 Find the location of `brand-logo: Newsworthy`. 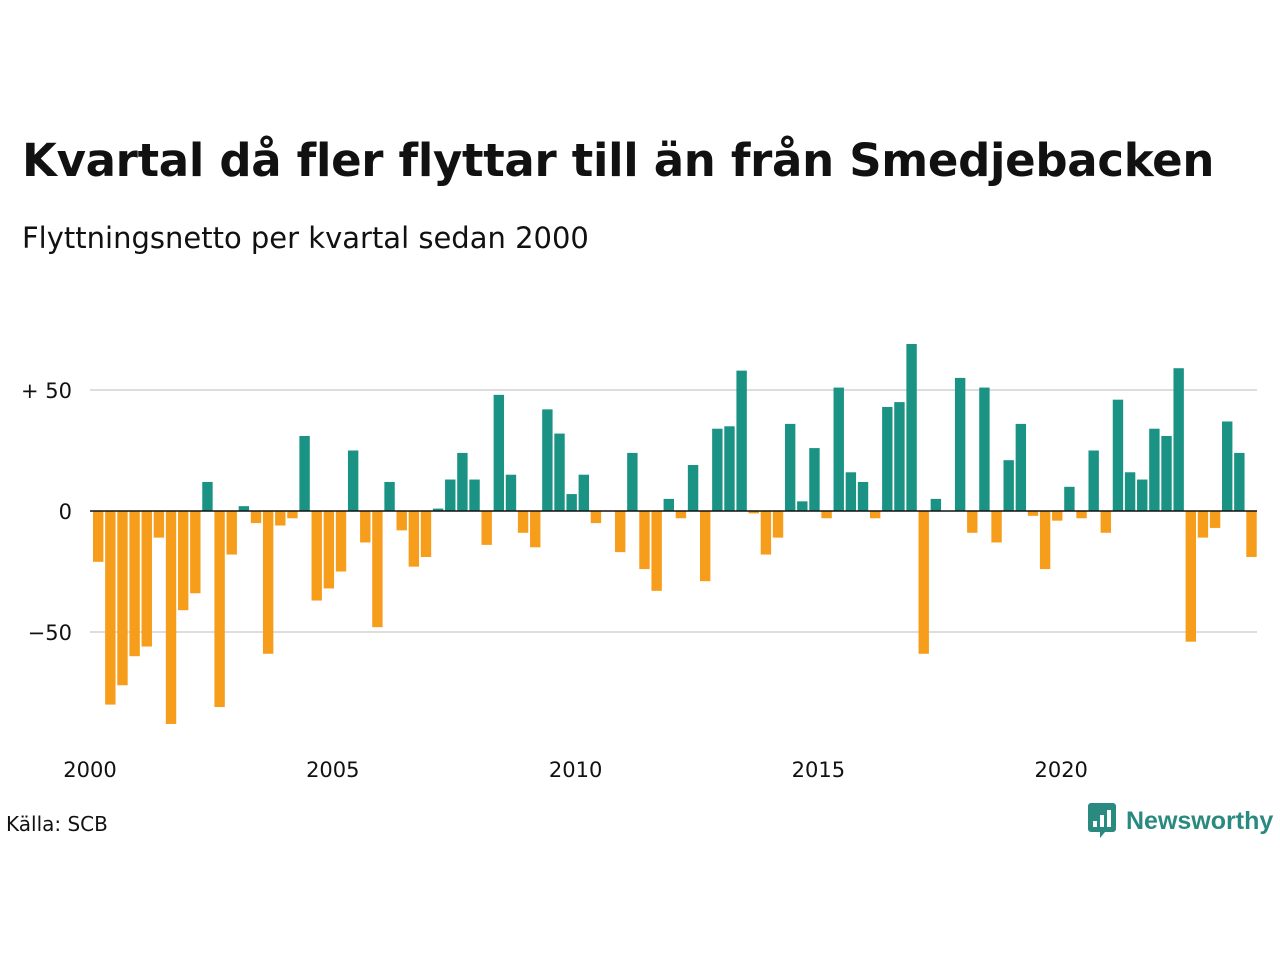

brand-logo: Newsworthy is located at coordinates (1180, 821).